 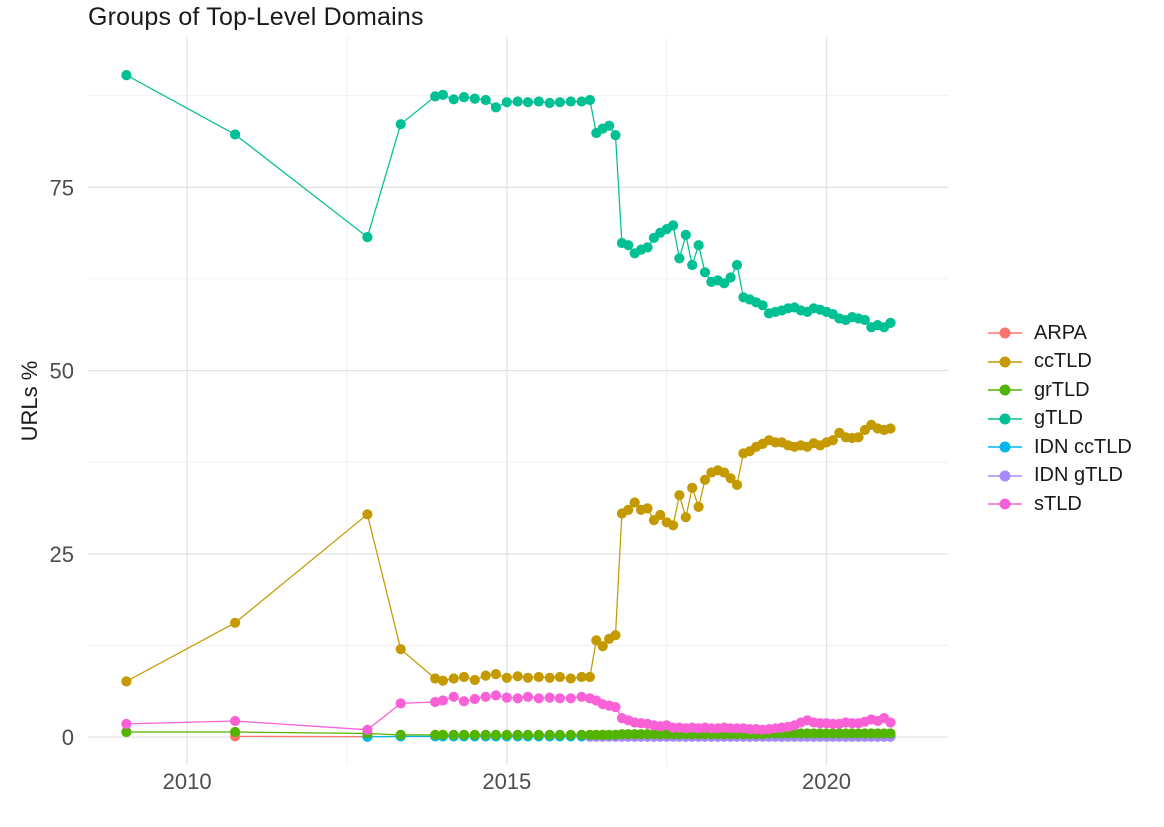 I want to click on y-axis-tick-labels: 0 25 50 75, so click(x=62, y=462).